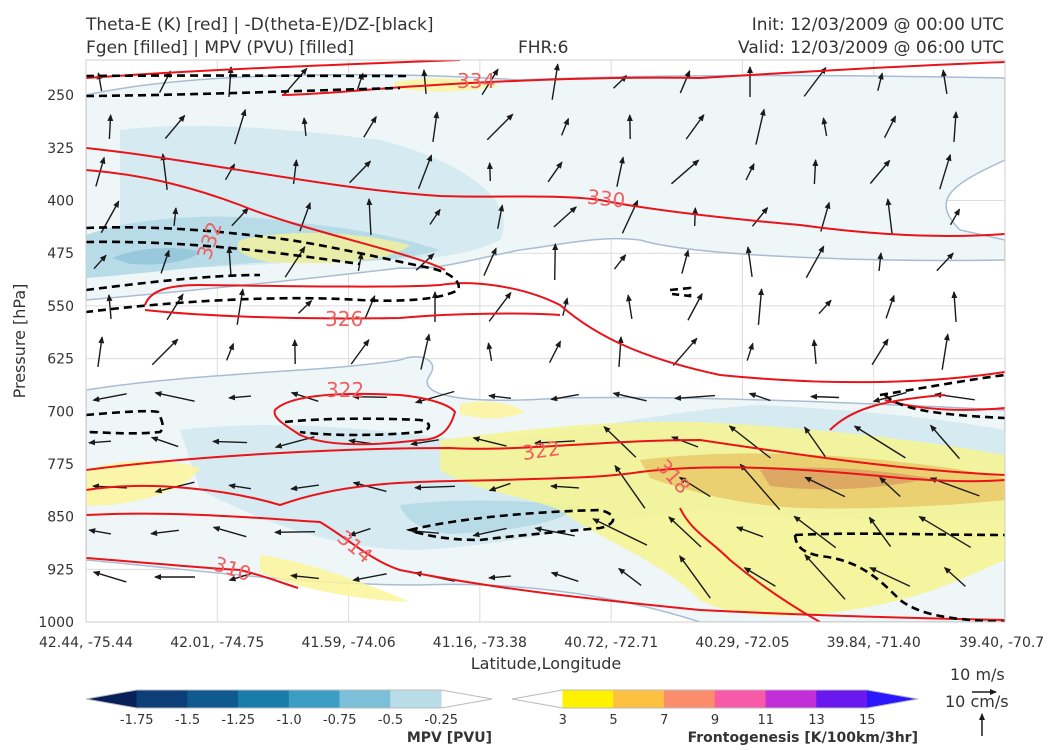  What do you see at coordinates (288, 720) in the screenshot?
I see `colorbar-tick-label: -1.0` at bounding box center [288, 720].